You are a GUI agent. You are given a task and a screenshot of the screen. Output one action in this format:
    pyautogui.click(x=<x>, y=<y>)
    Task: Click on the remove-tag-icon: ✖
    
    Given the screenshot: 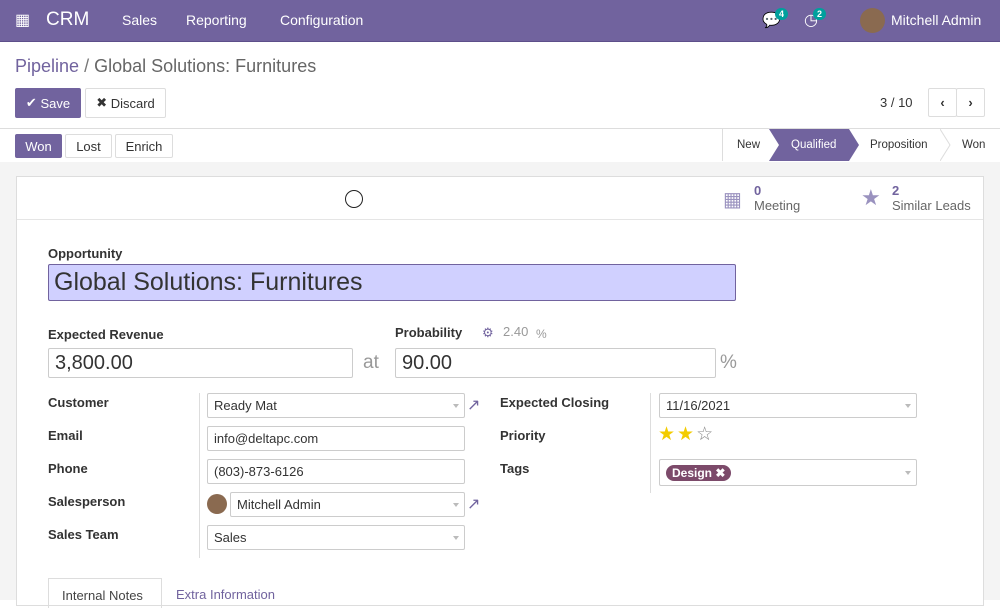 What is the action you would take?
    pyautogui.click(x=720, y=472)
    